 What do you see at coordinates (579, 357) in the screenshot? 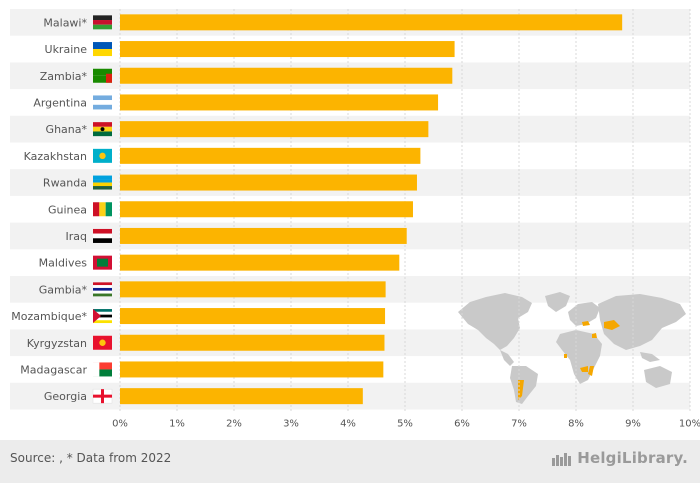
I see `map-africa` at bounding box center [579, 357].